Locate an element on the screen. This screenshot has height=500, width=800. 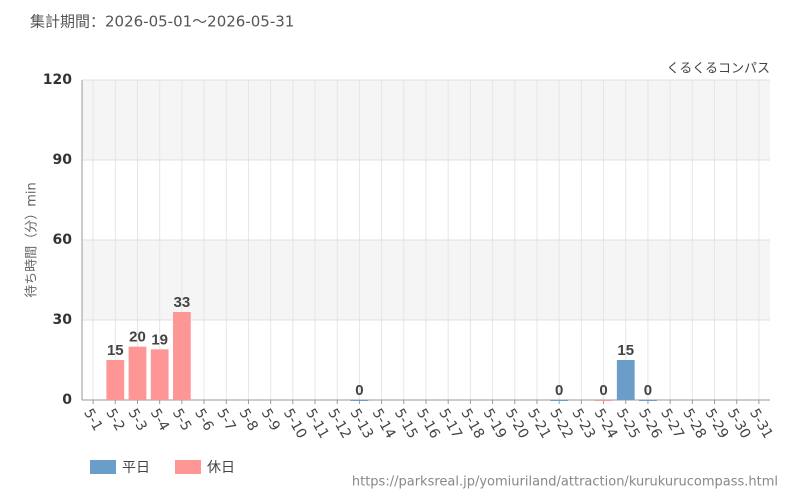
x-tick-label: 5-7 is located at coordinates (225, 420).